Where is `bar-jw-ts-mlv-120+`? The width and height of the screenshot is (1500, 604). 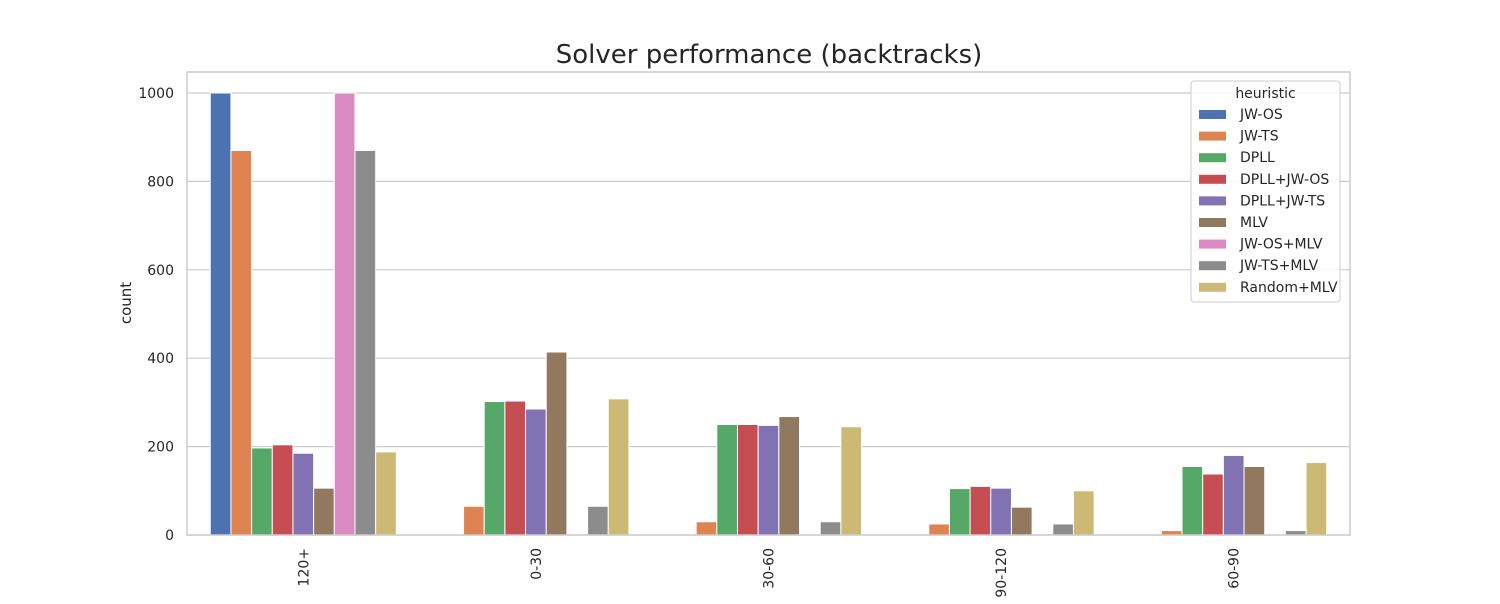
bar-jw-ts-mlv-120+ is located at coordinates (365, 342).